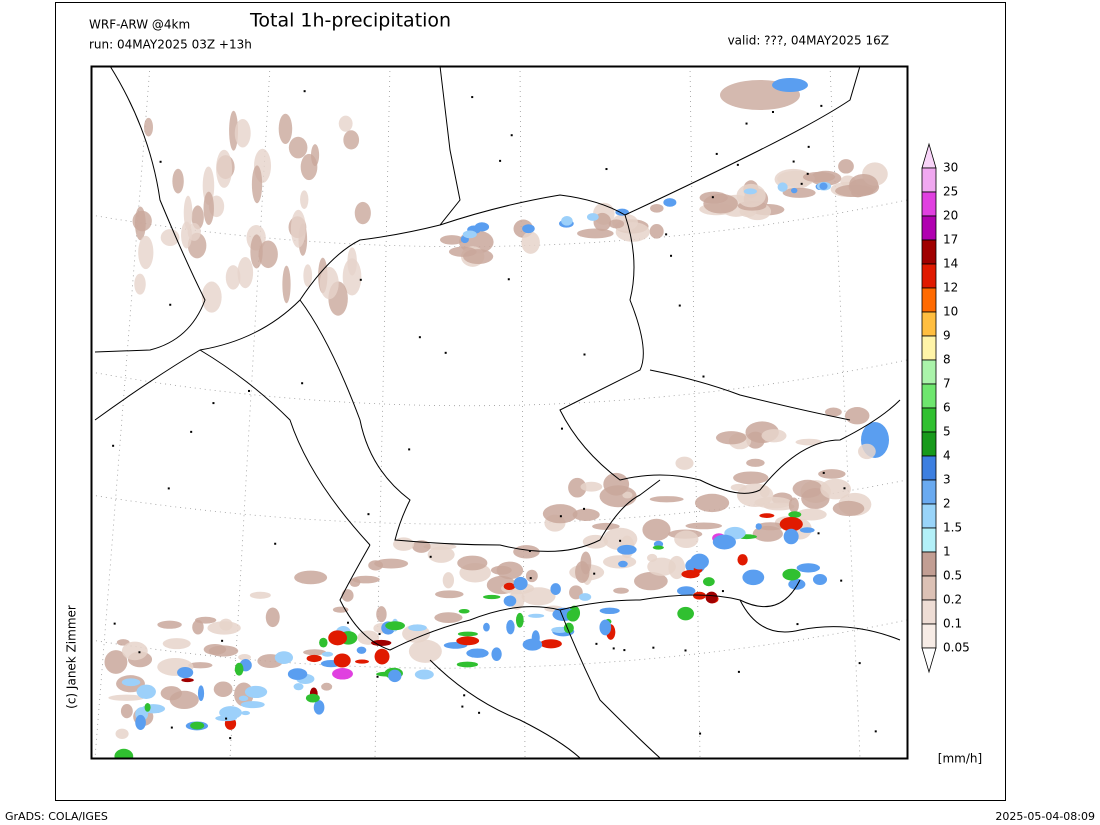 The image size is (1100, 825). Describe the element at coordinates (947, 336) in the screenshot. I see `colorbar-label: 9` at that location.